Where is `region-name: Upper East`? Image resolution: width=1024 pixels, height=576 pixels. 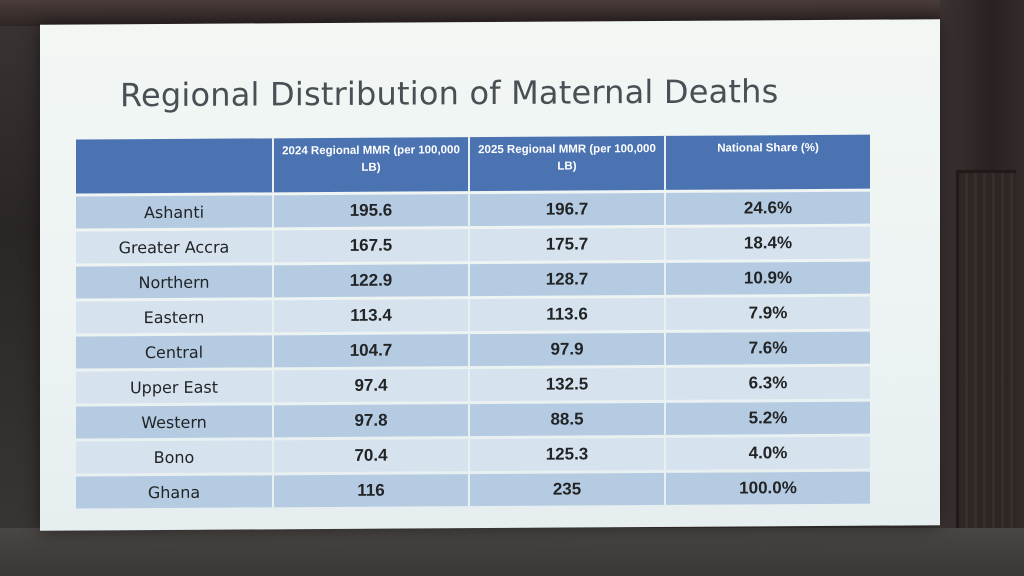
region-name: Upper East is located at coordinates (175, 387).